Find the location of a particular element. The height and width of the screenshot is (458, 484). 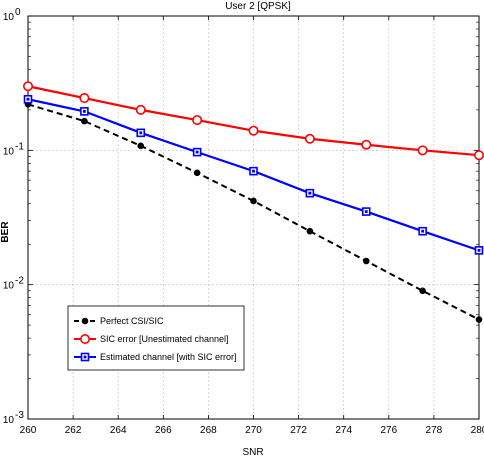

legend-entry: SIC error [Unestimated channel] is located at coordinates (151, 338).